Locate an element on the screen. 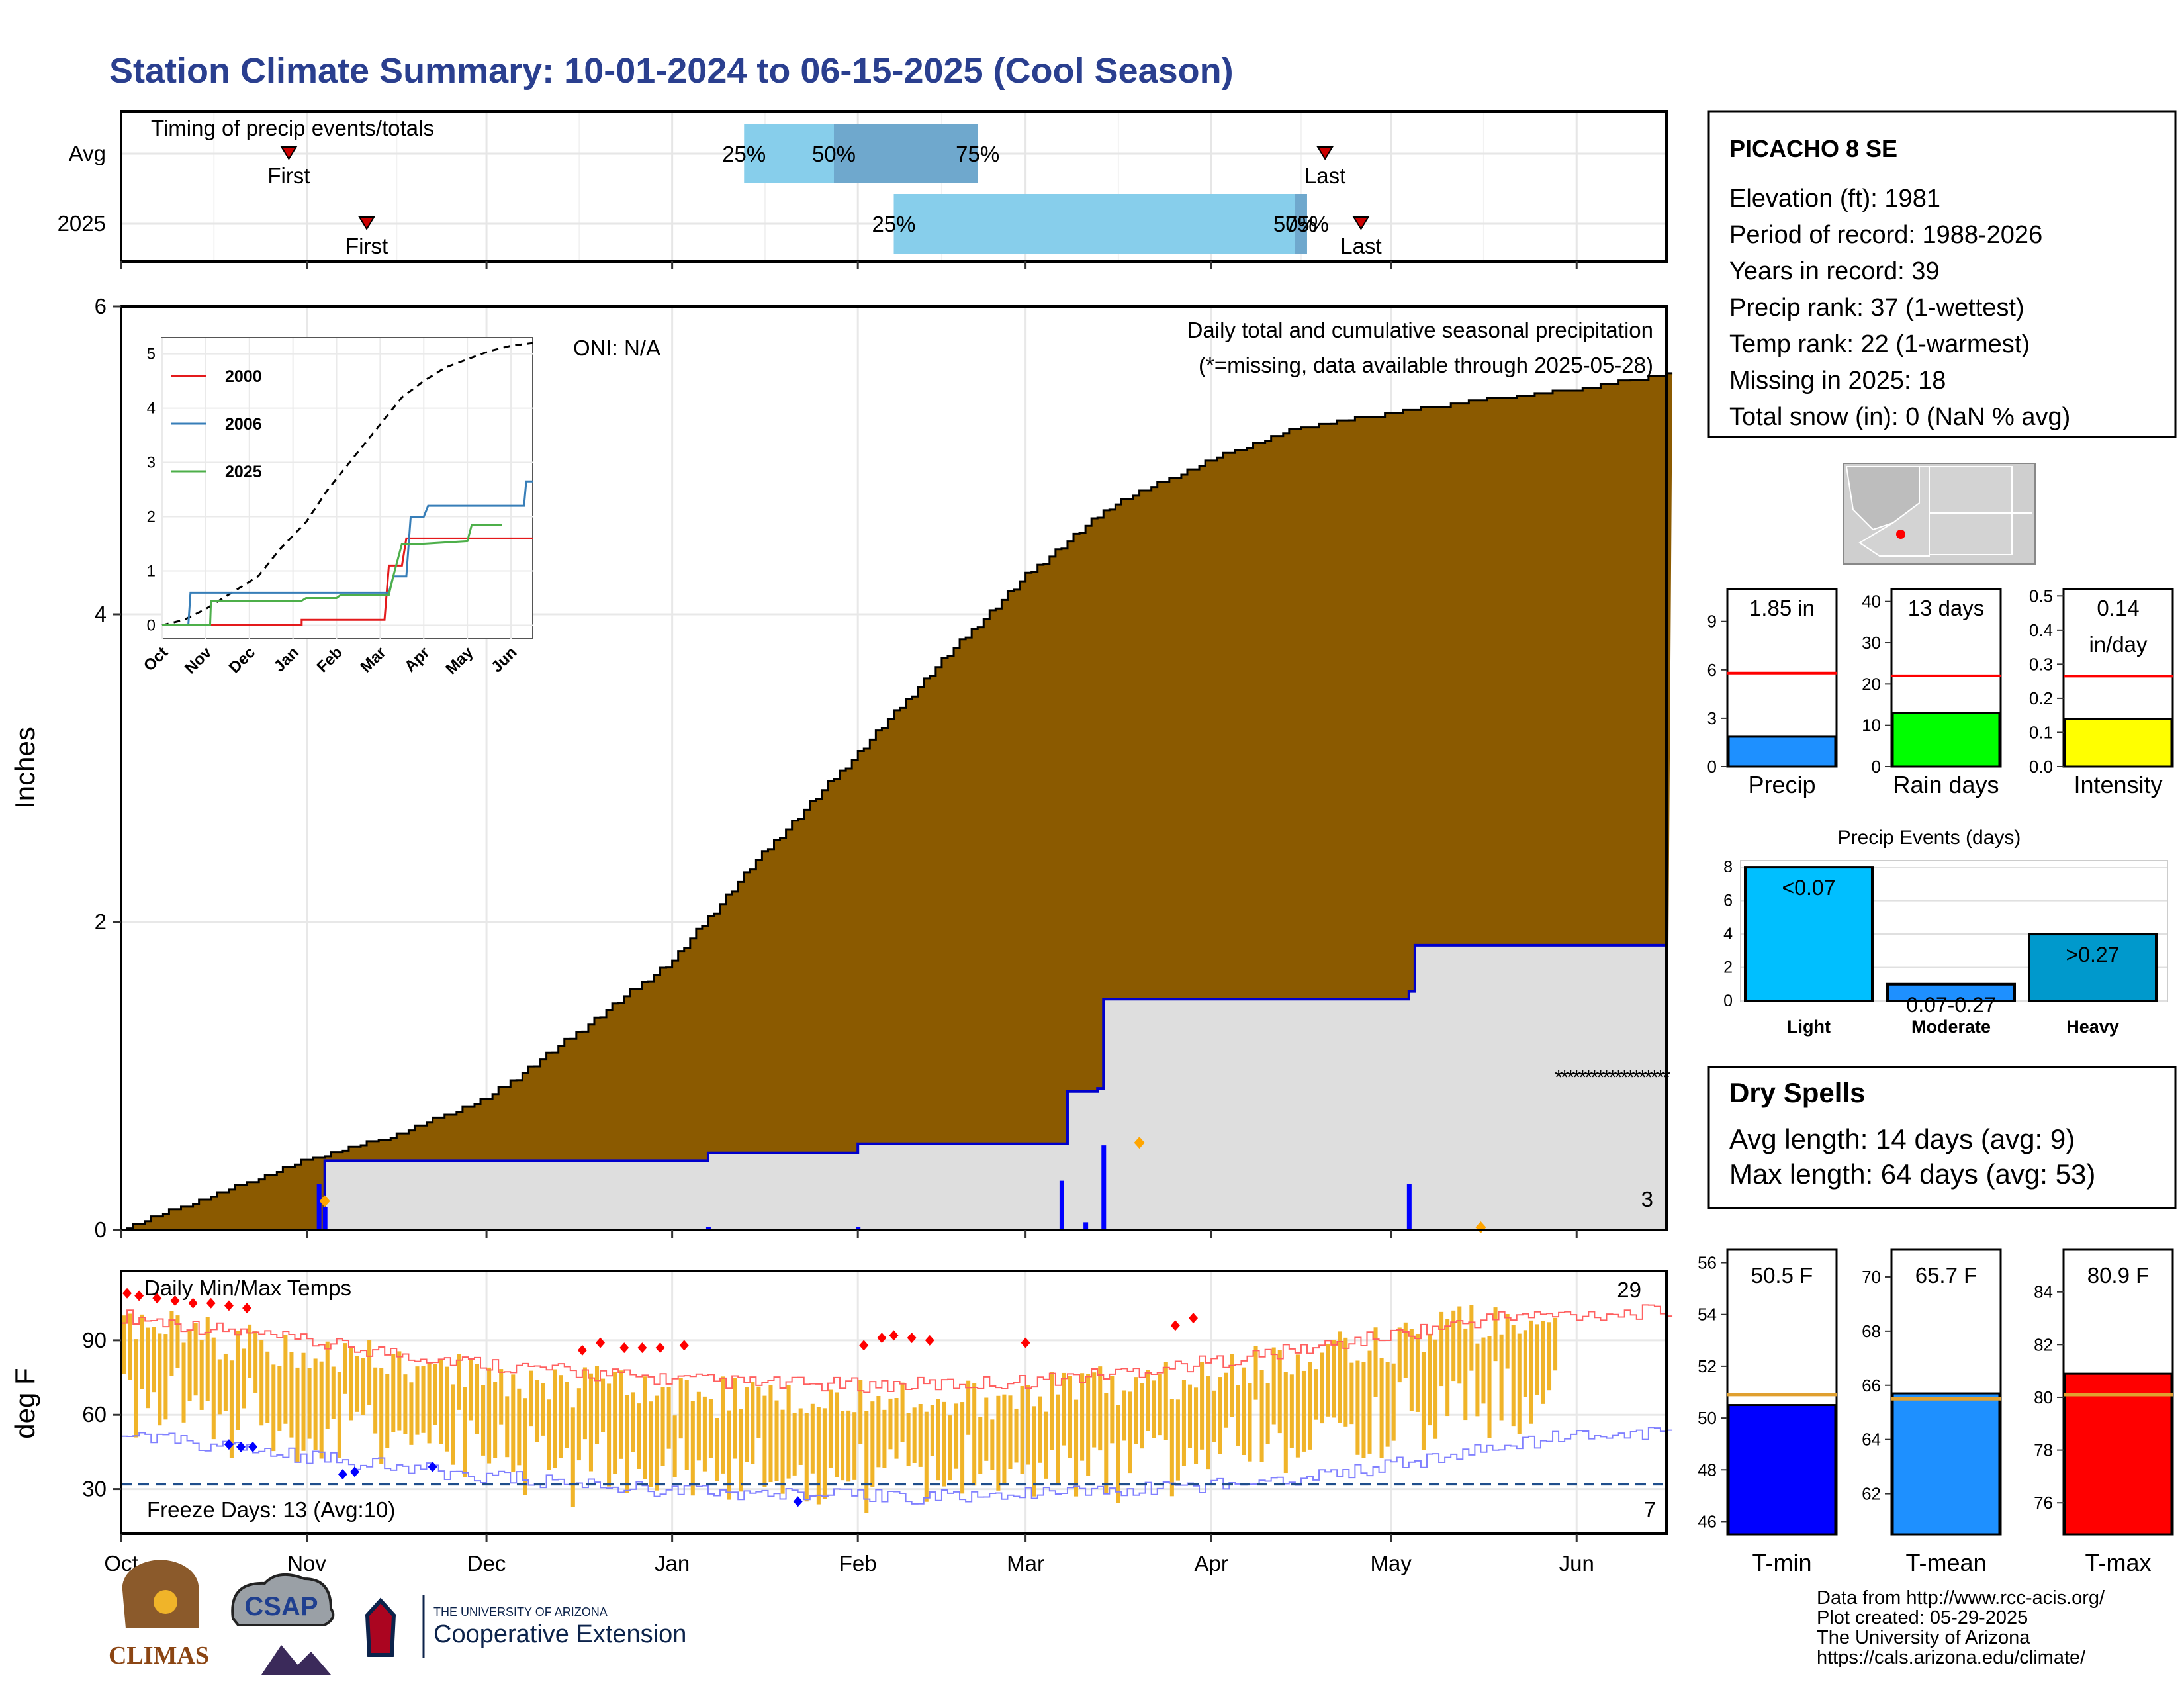 The image size is (2184, 1688). month-label: Dec is located at coordinates (486, 1563).